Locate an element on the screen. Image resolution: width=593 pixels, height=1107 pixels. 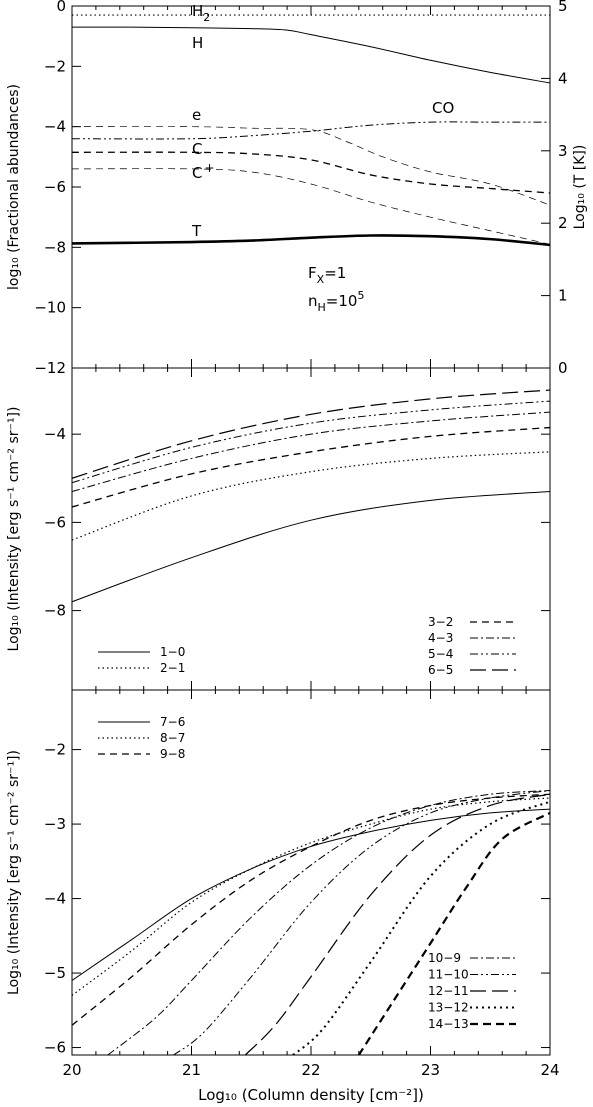
series-label: H is located at coordinates (197, 43).